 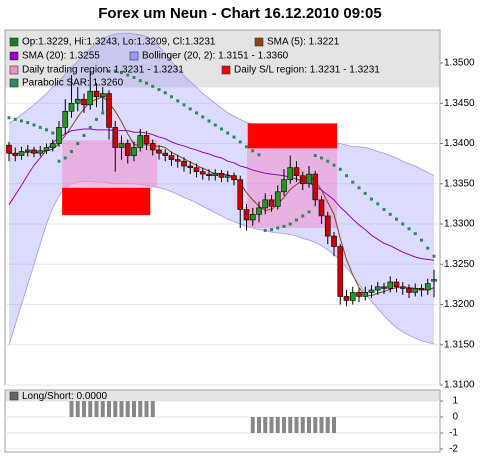 I want to click on legend-band, so click(x=222, y=59).